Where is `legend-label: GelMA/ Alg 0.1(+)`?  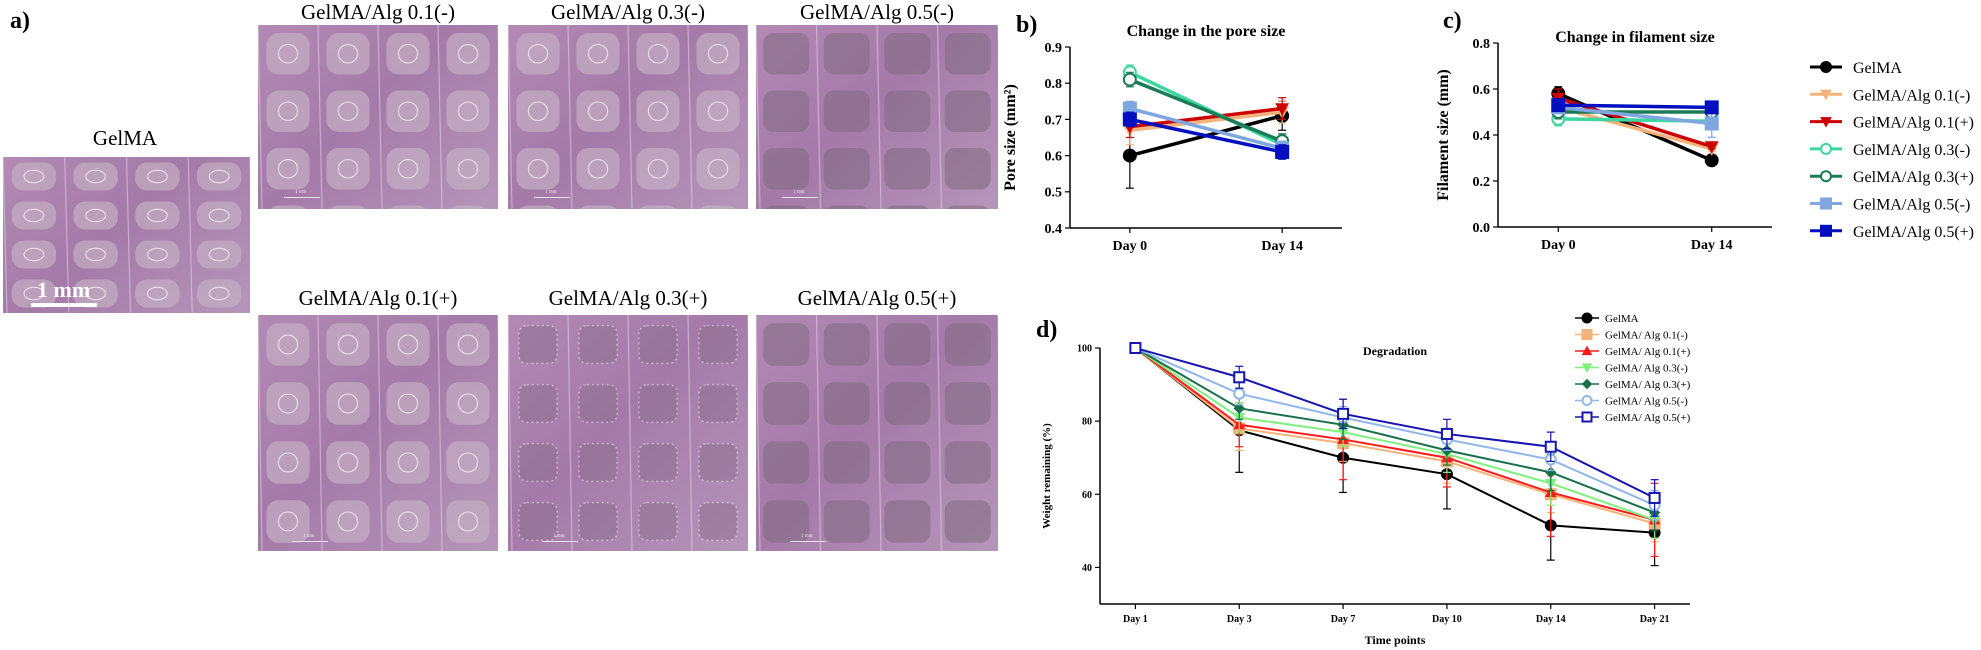 legend-label: GelMA/ Alg 0.1(+) is located at coordinates (1648, 352).